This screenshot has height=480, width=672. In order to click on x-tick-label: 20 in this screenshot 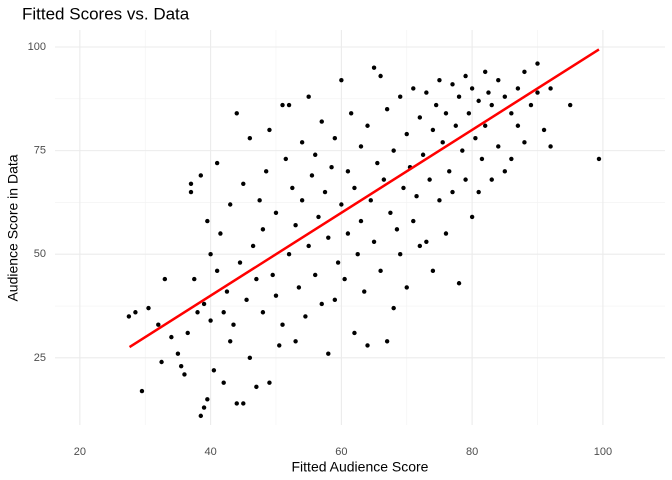, I will do `click(80, 452)`.